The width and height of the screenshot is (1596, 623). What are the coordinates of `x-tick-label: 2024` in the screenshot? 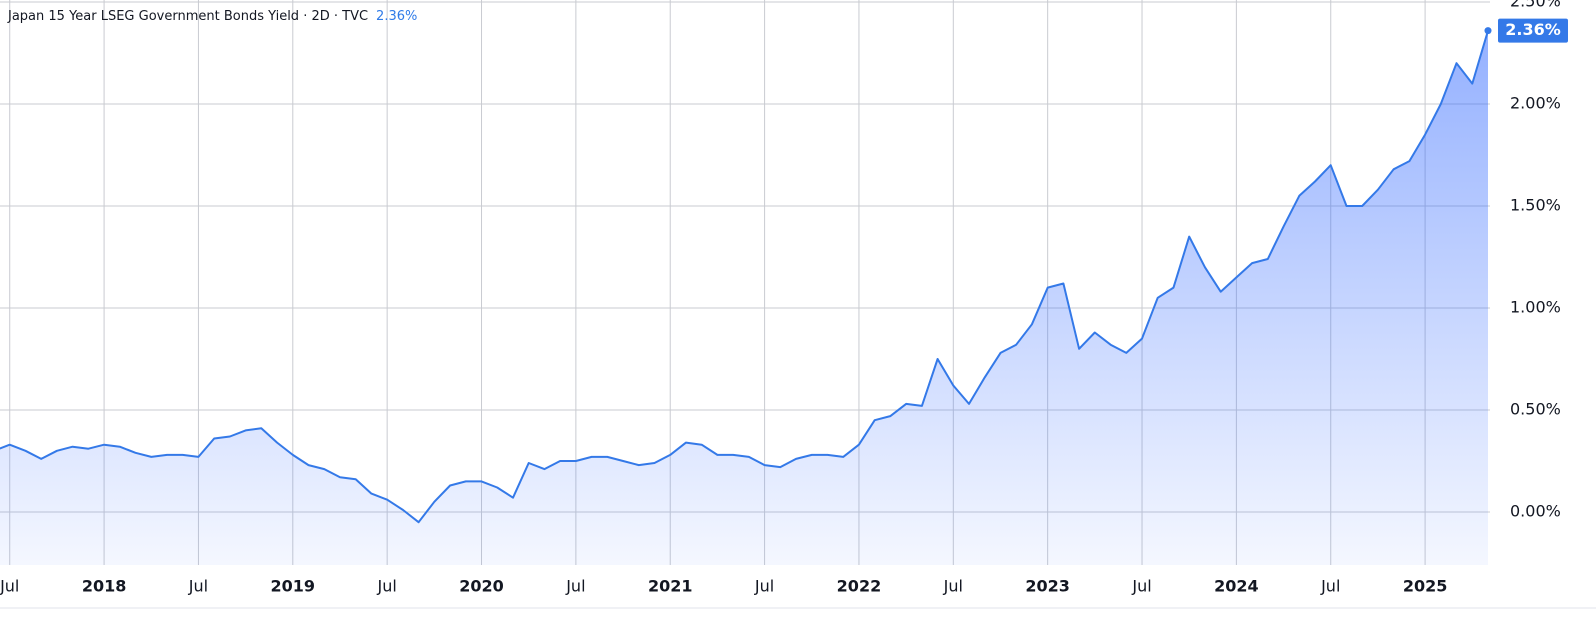 It's located at (1236, 586).